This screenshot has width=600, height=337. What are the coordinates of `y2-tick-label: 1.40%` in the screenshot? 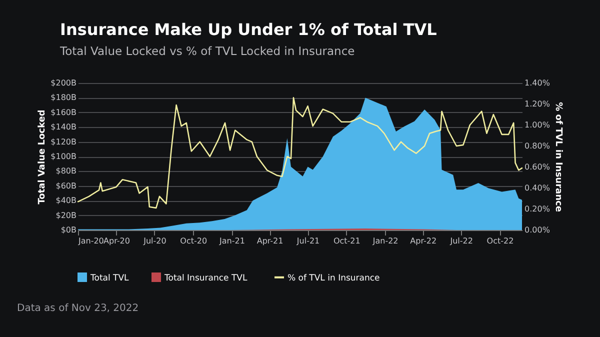 It's located at (537, 83).